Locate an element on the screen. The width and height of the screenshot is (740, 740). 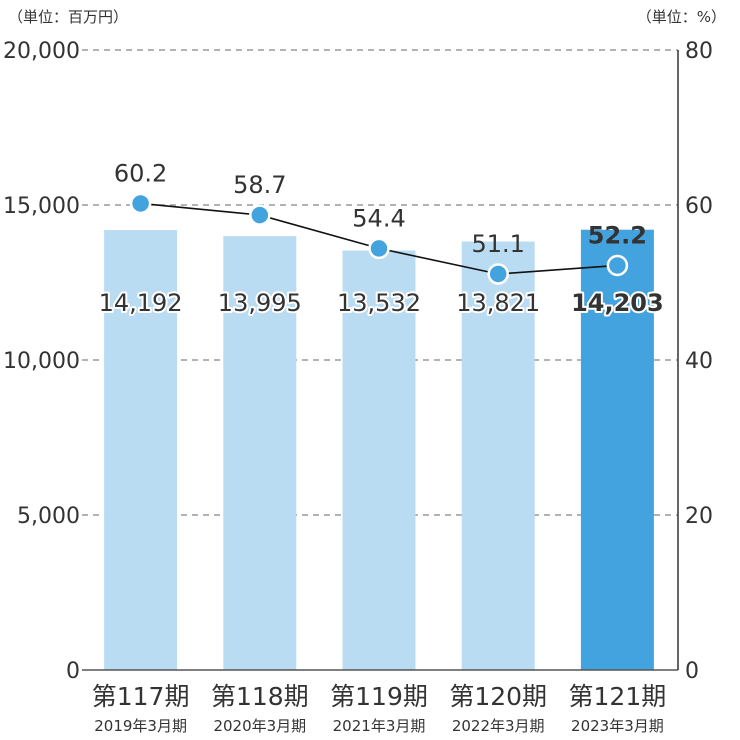
left-tick-label: 15,000 is located at coordinates (41, 206).